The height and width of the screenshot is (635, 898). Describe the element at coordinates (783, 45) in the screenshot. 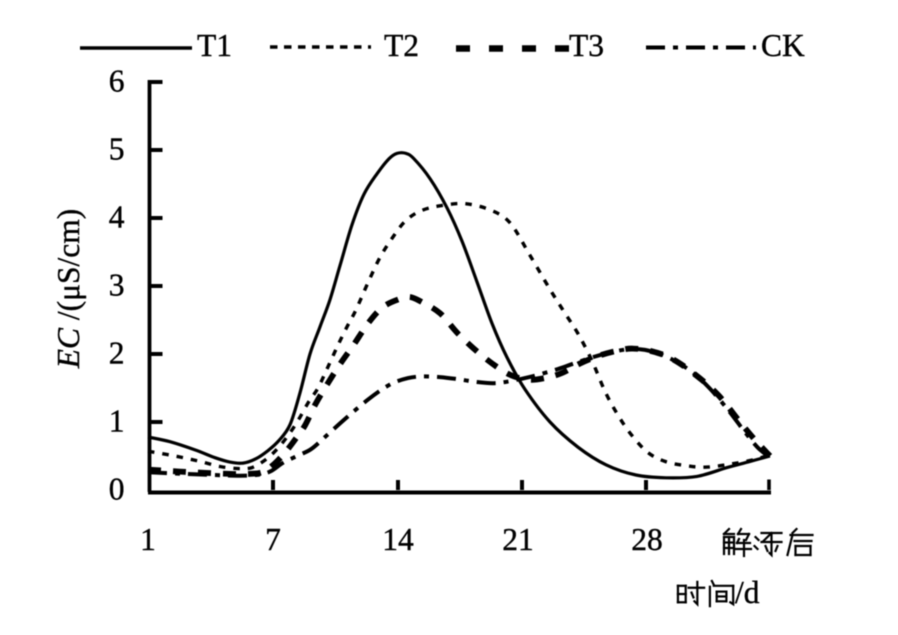

I see `svg-text: CK` at that location.